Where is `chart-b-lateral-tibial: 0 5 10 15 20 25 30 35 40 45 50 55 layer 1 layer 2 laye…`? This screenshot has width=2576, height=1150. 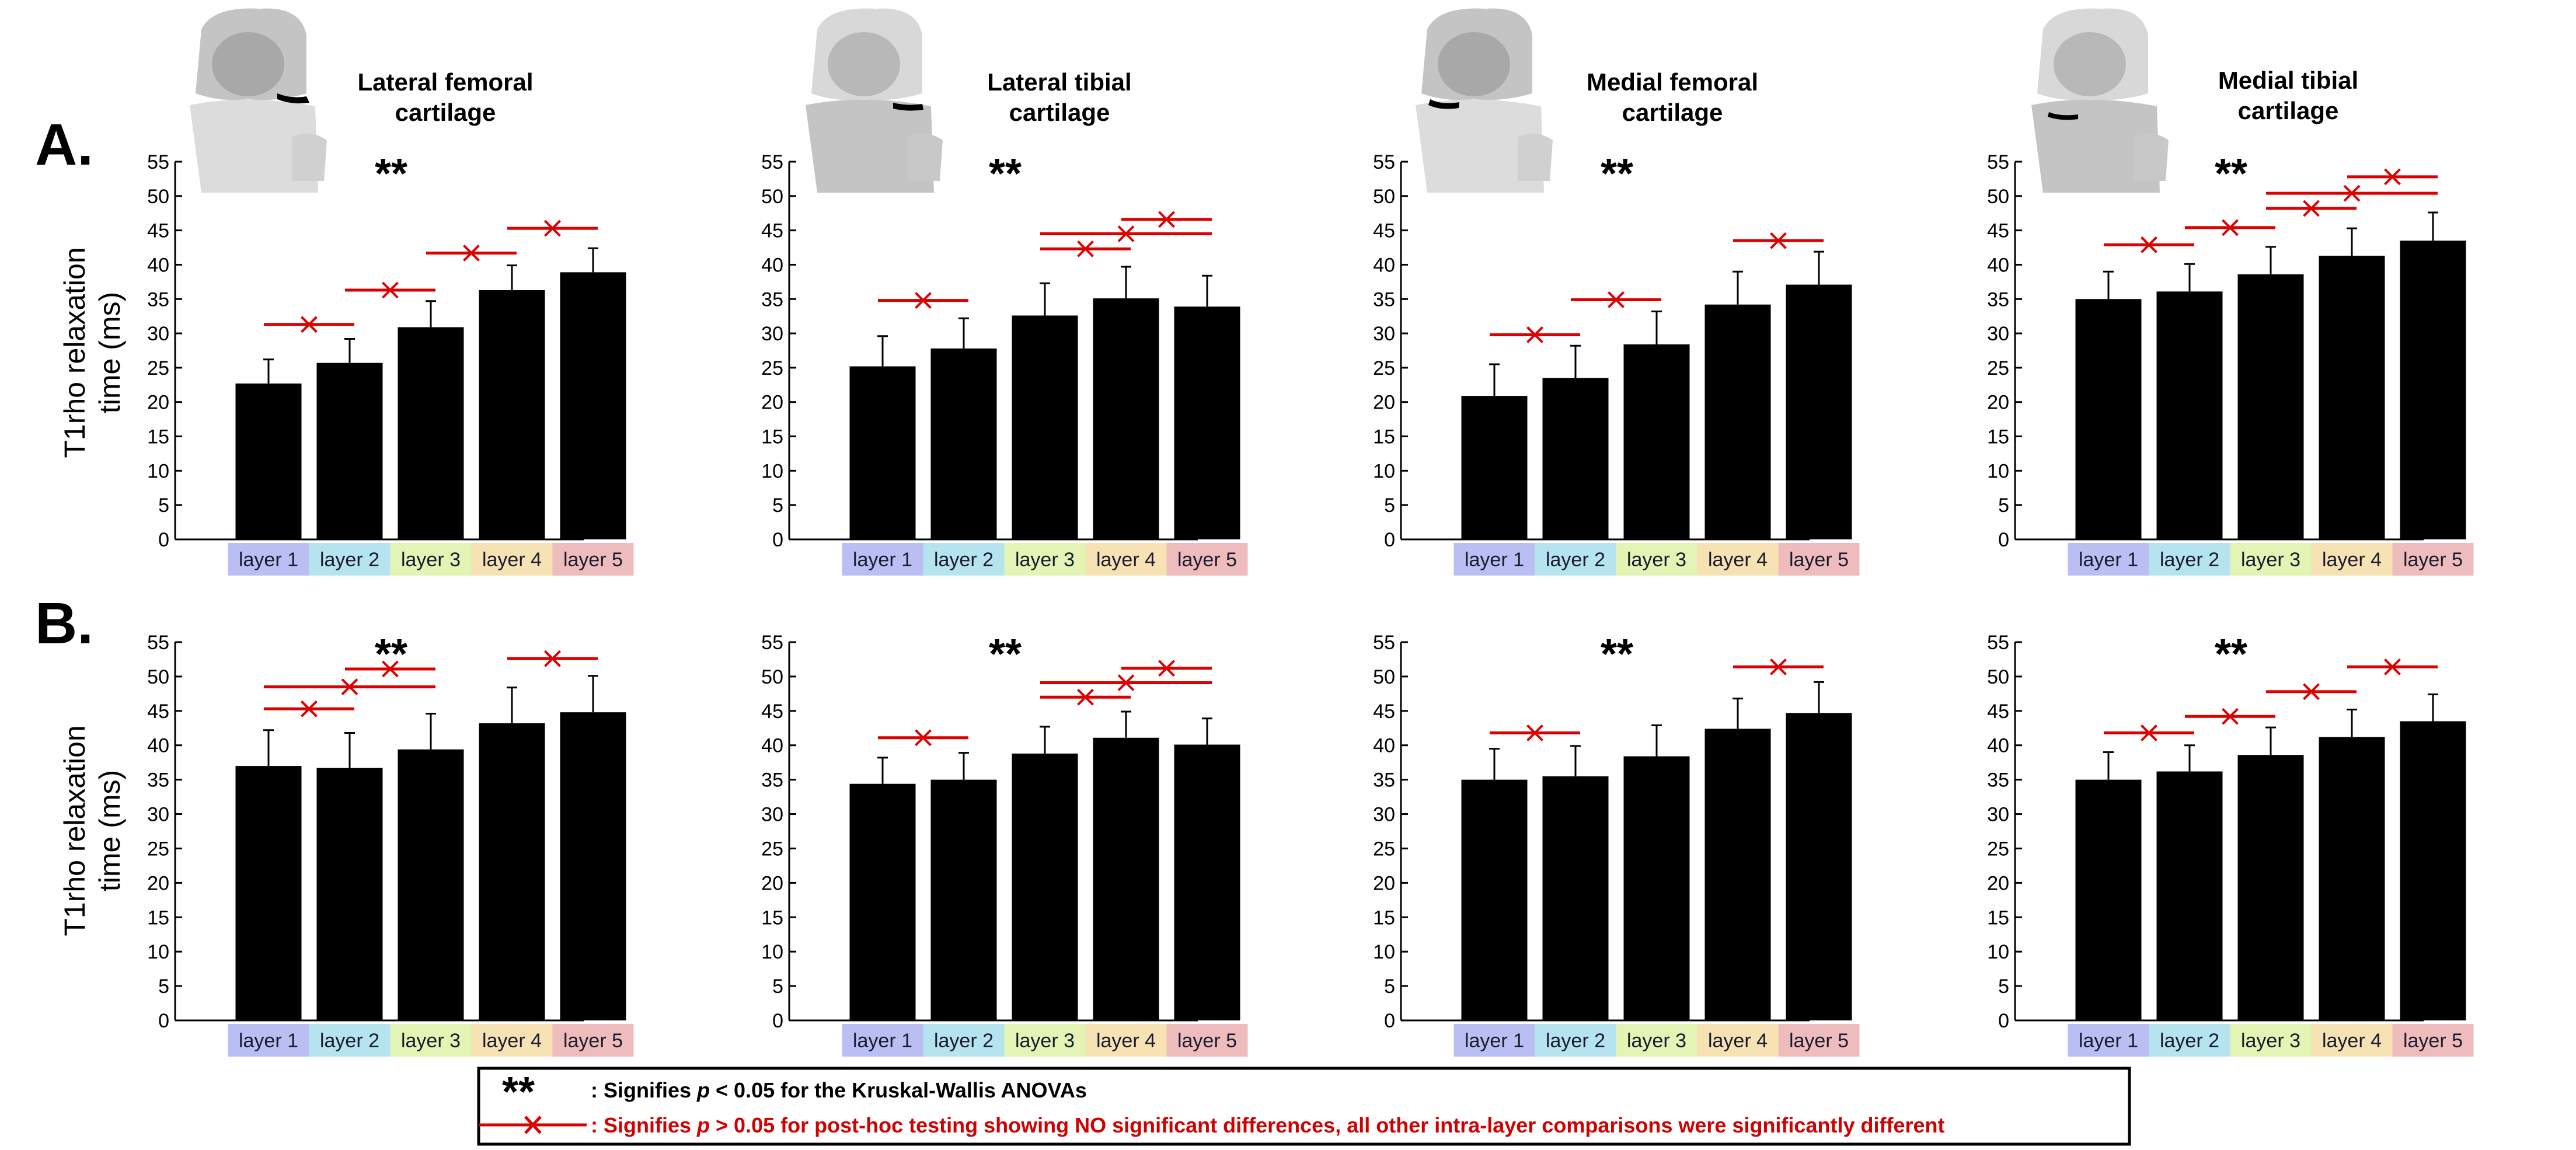
chart-b-lateral-tibial: 0 5 10 15 20 25 30 35 40 45 50 55 layer 1 layer 2 laye… is located at coordinates (1005, 844).